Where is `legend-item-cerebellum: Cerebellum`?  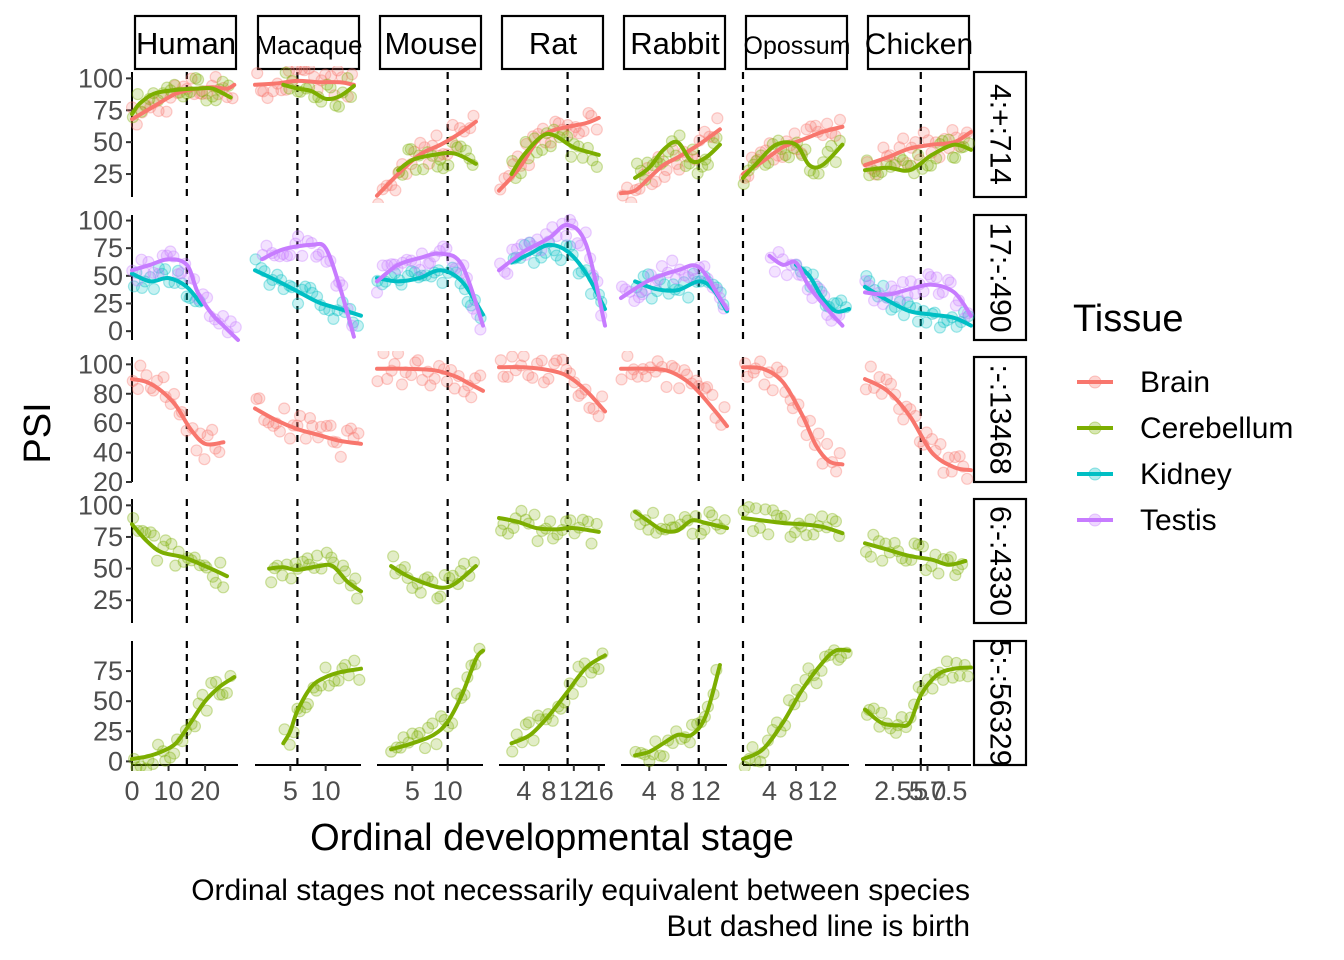 legend-item-cerebellum: Cerebellum is located at coordinates (1185, 428).